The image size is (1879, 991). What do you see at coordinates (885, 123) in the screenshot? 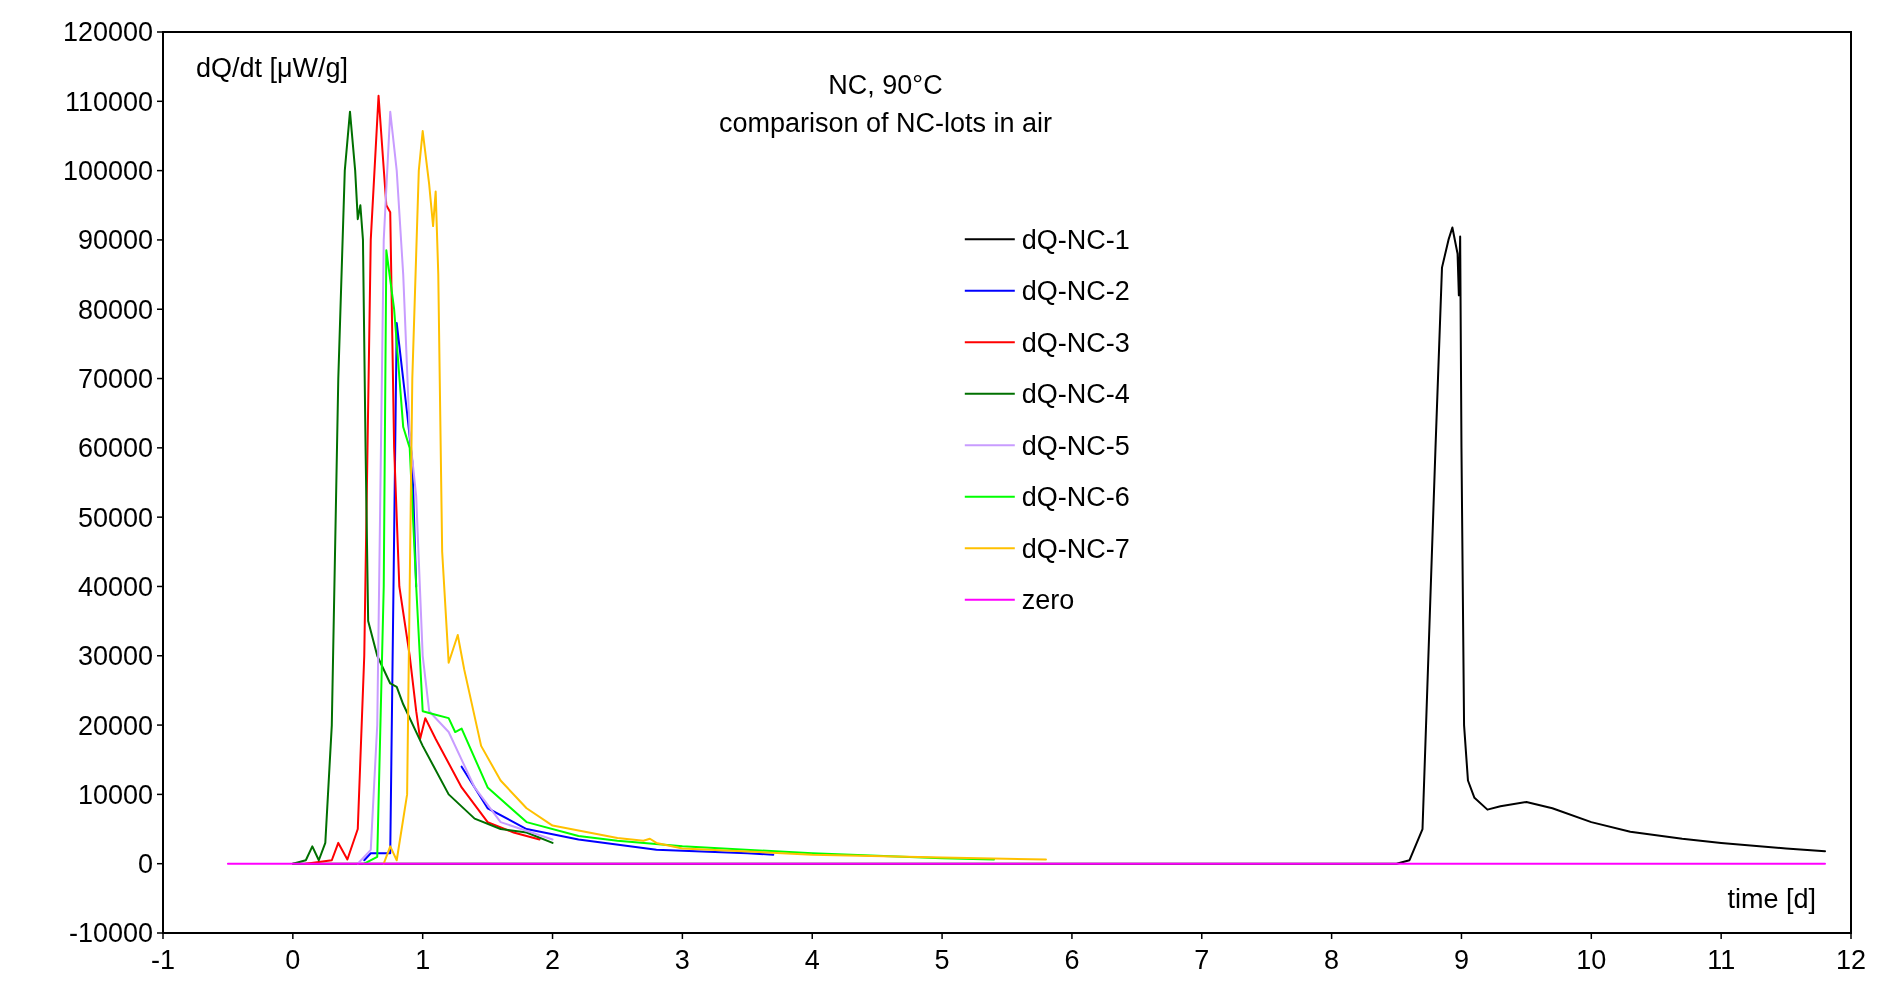
I see `text: comparison of NC-lots in air` at bounding box center [885, 123].